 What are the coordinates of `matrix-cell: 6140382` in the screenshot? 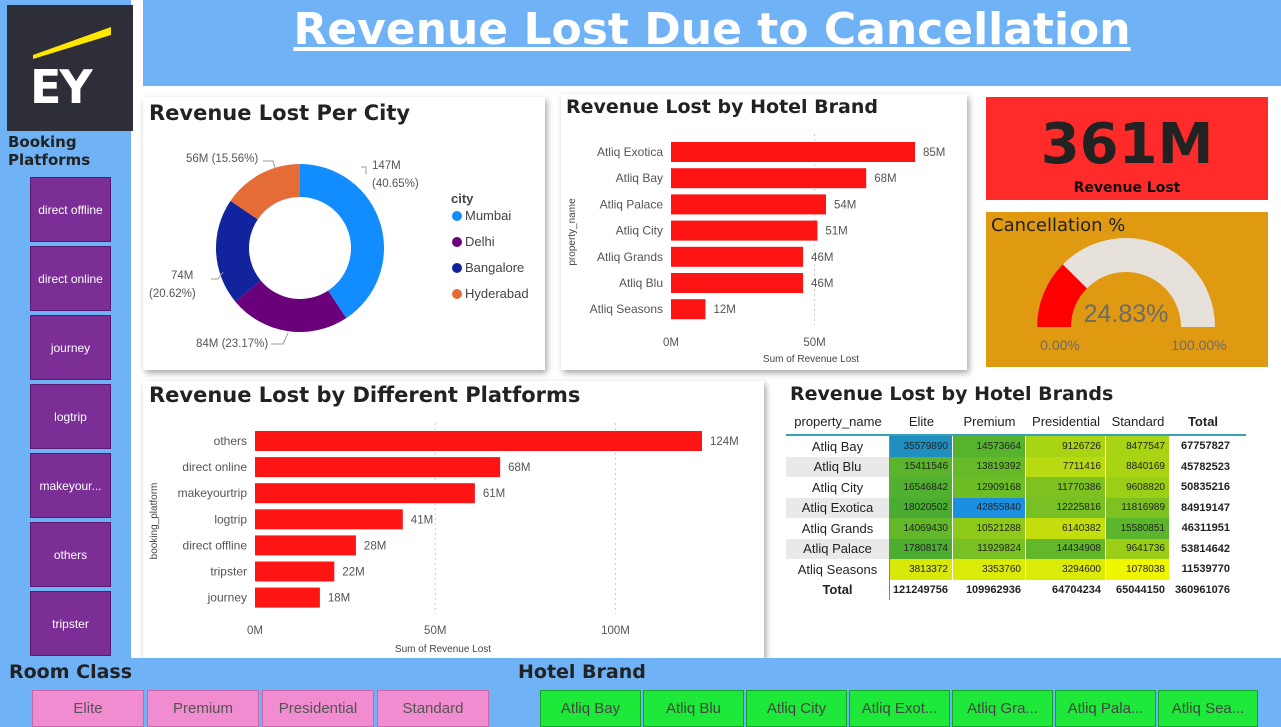 It's located at (1066, 528).